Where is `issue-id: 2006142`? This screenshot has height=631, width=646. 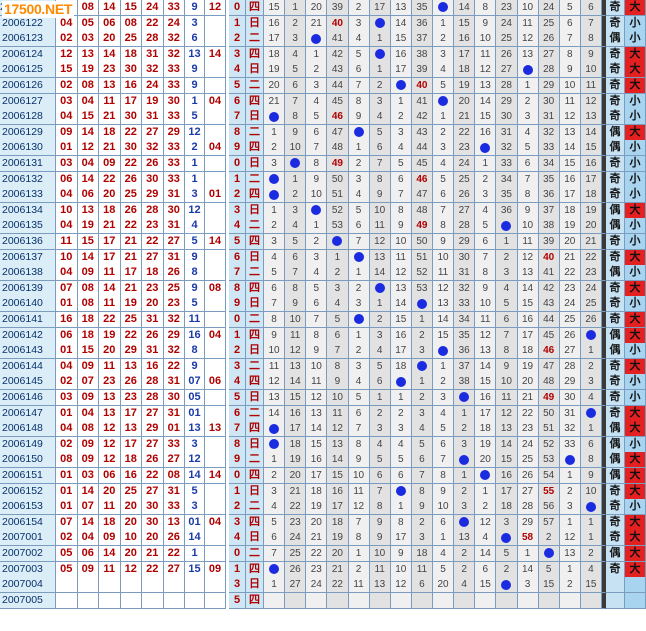
issue-id: 2006142 is located at coordinates (28, 335).